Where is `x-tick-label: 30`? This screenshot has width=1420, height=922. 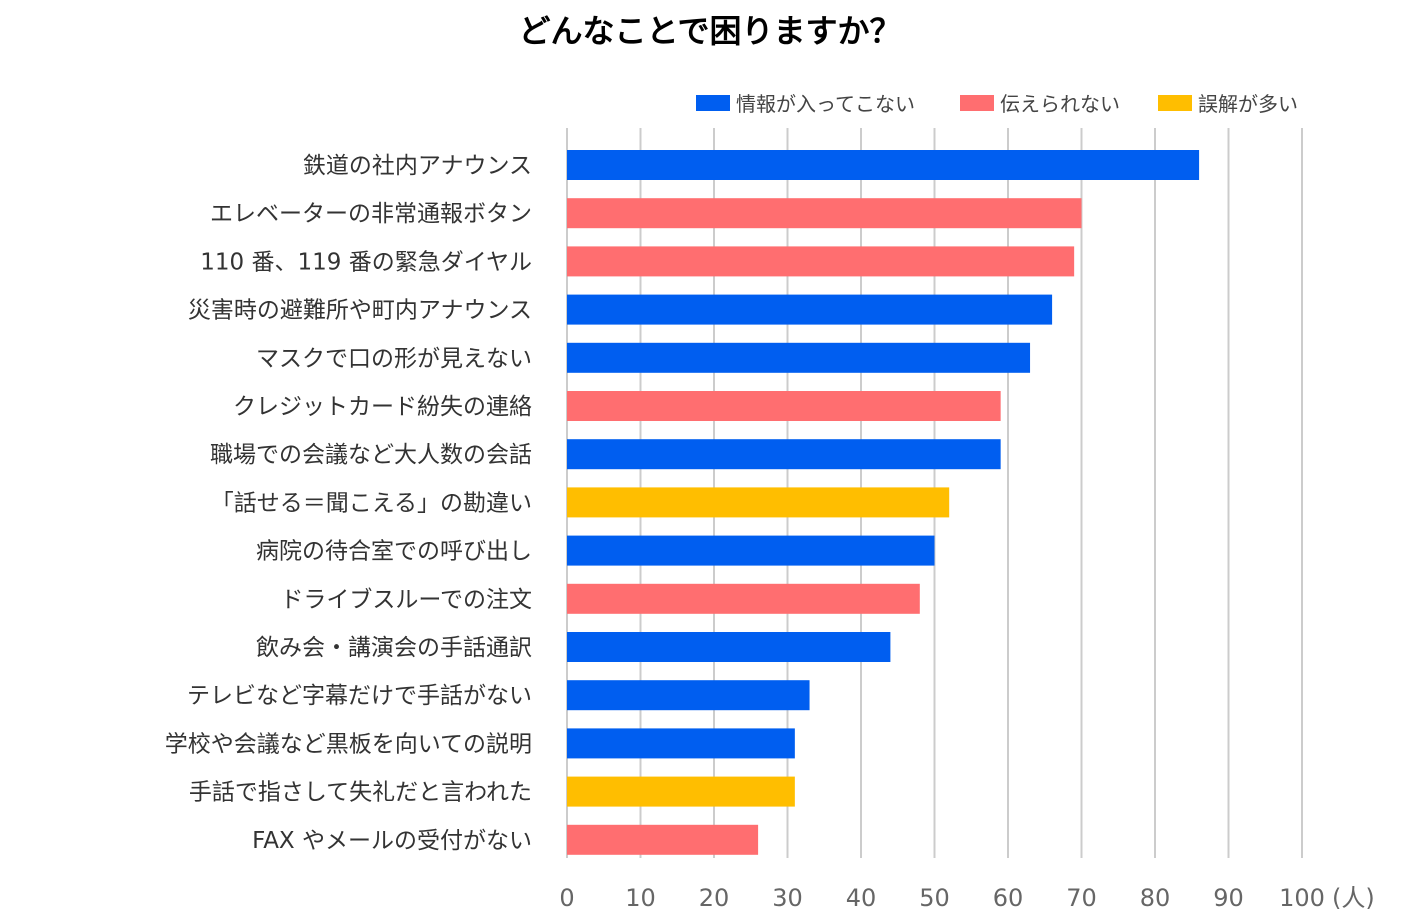 x-tick-label: 30 is located at coordinates (787, 898).